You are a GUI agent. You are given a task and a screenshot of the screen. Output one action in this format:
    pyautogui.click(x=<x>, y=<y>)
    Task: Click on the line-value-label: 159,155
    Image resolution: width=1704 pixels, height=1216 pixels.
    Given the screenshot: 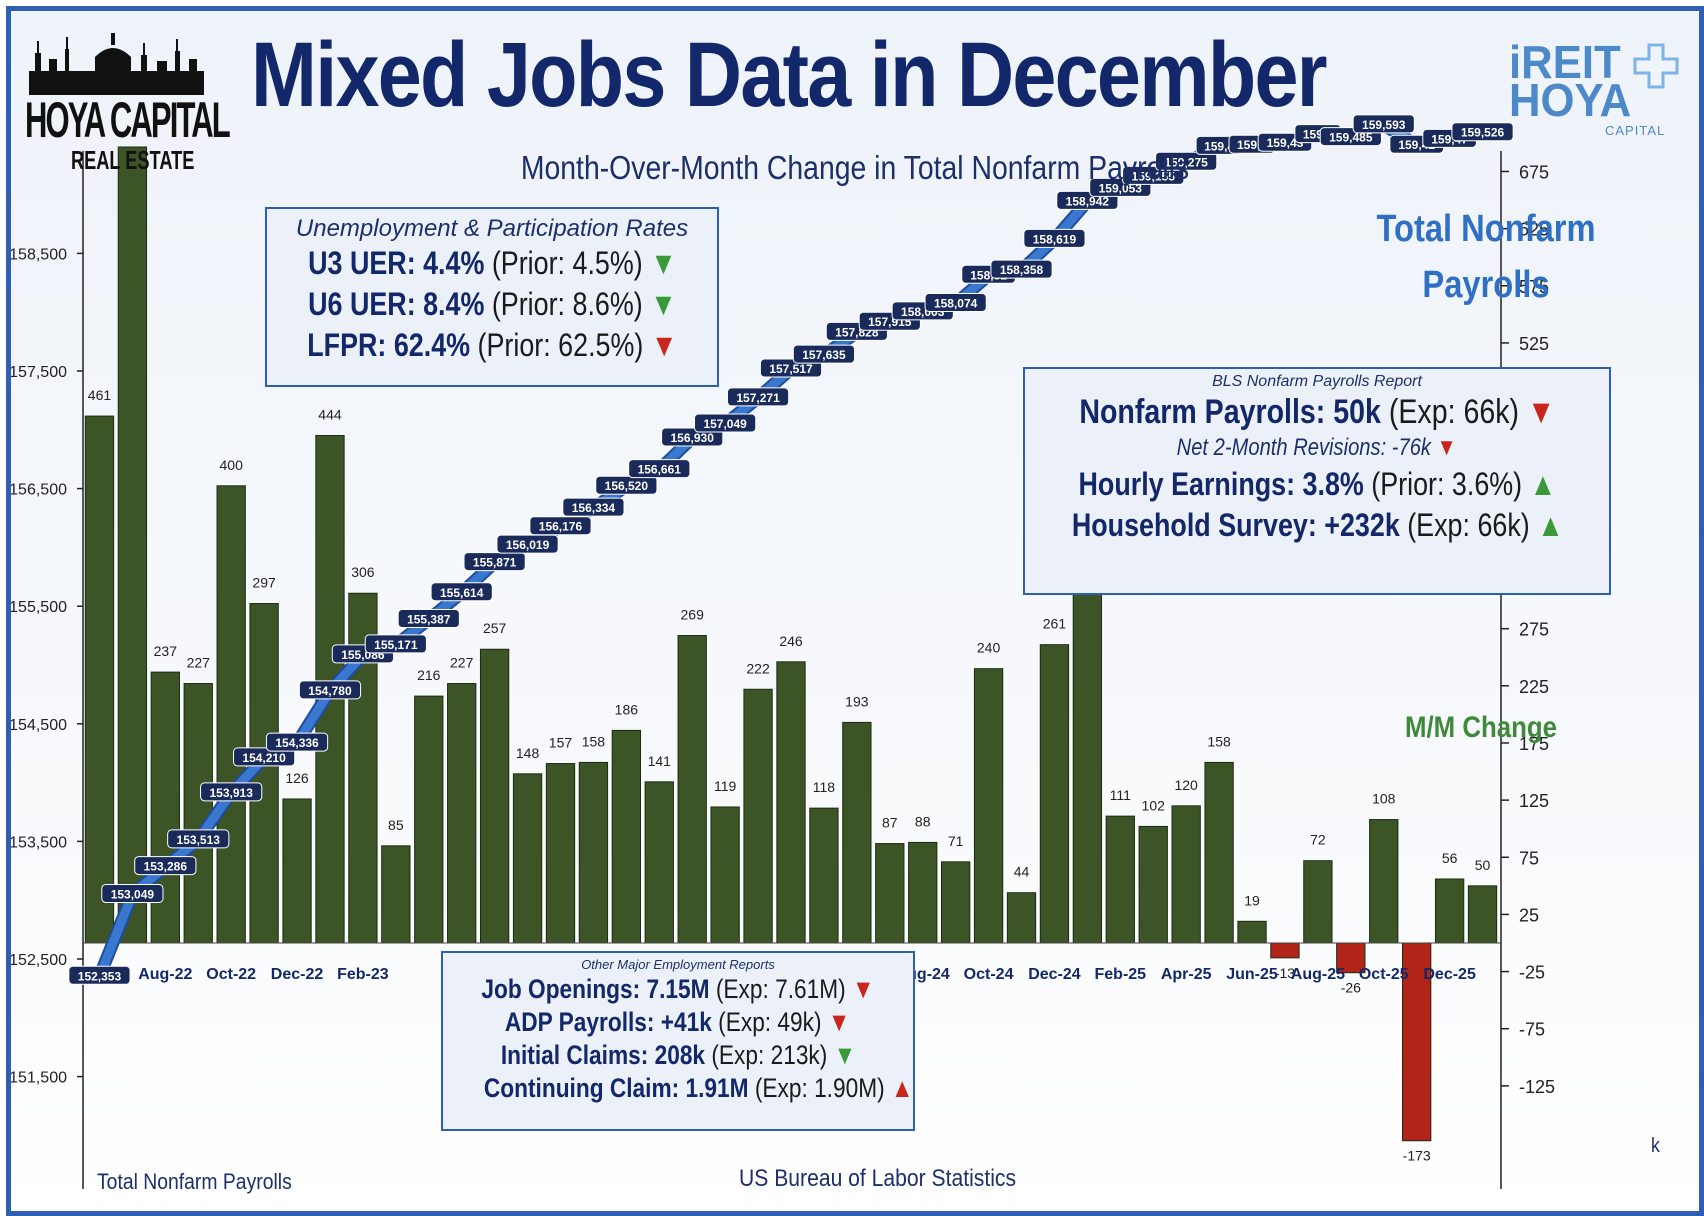 What is the action you would take?
    pyautogui.click(x=1154, y=176)
    